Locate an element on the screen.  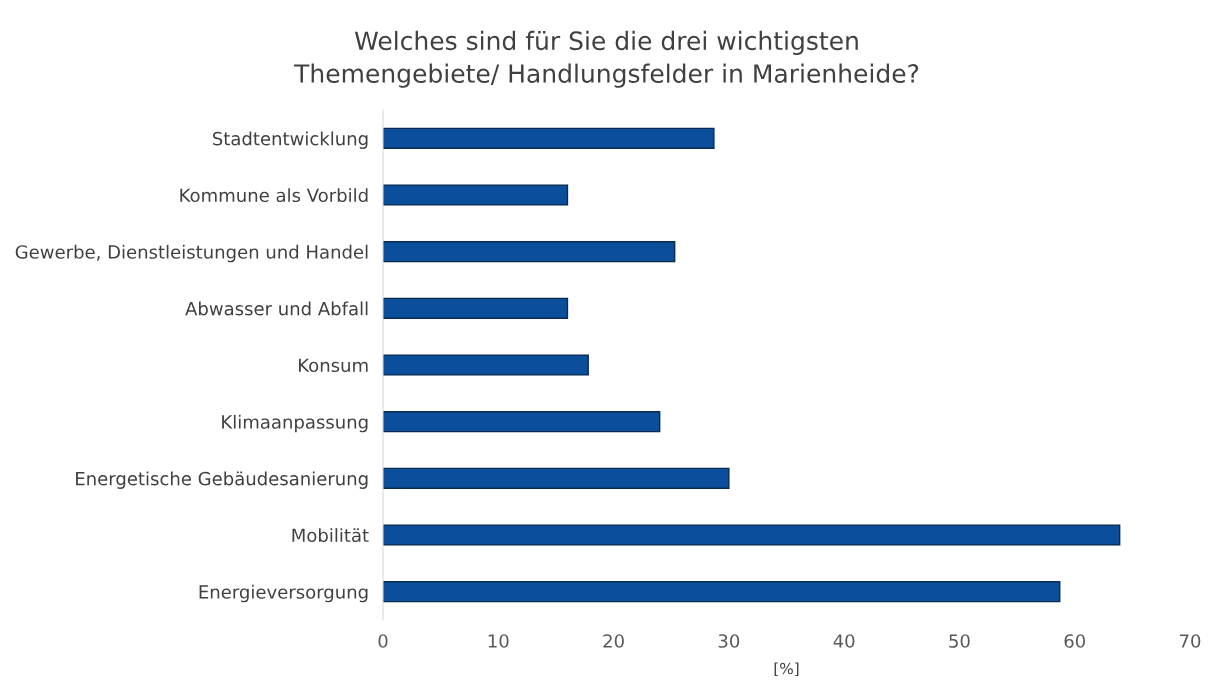
x-tick-label: 50 is located at coordinates (959, 641).